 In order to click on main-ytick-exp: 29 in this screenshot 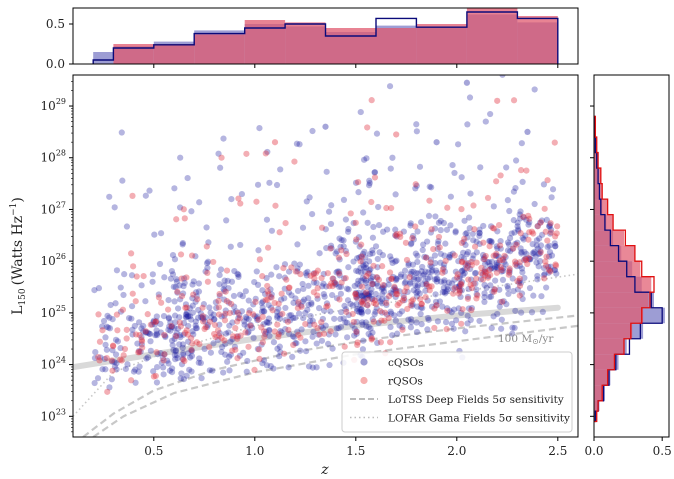, I will do `click(61, 101)`.